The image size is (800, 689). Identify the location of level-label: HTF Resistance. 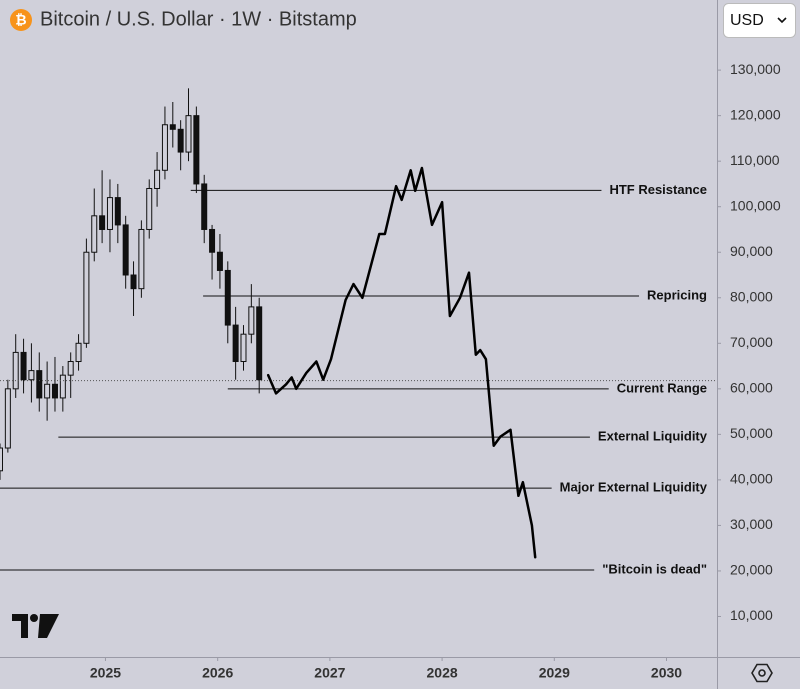
(658, 189).